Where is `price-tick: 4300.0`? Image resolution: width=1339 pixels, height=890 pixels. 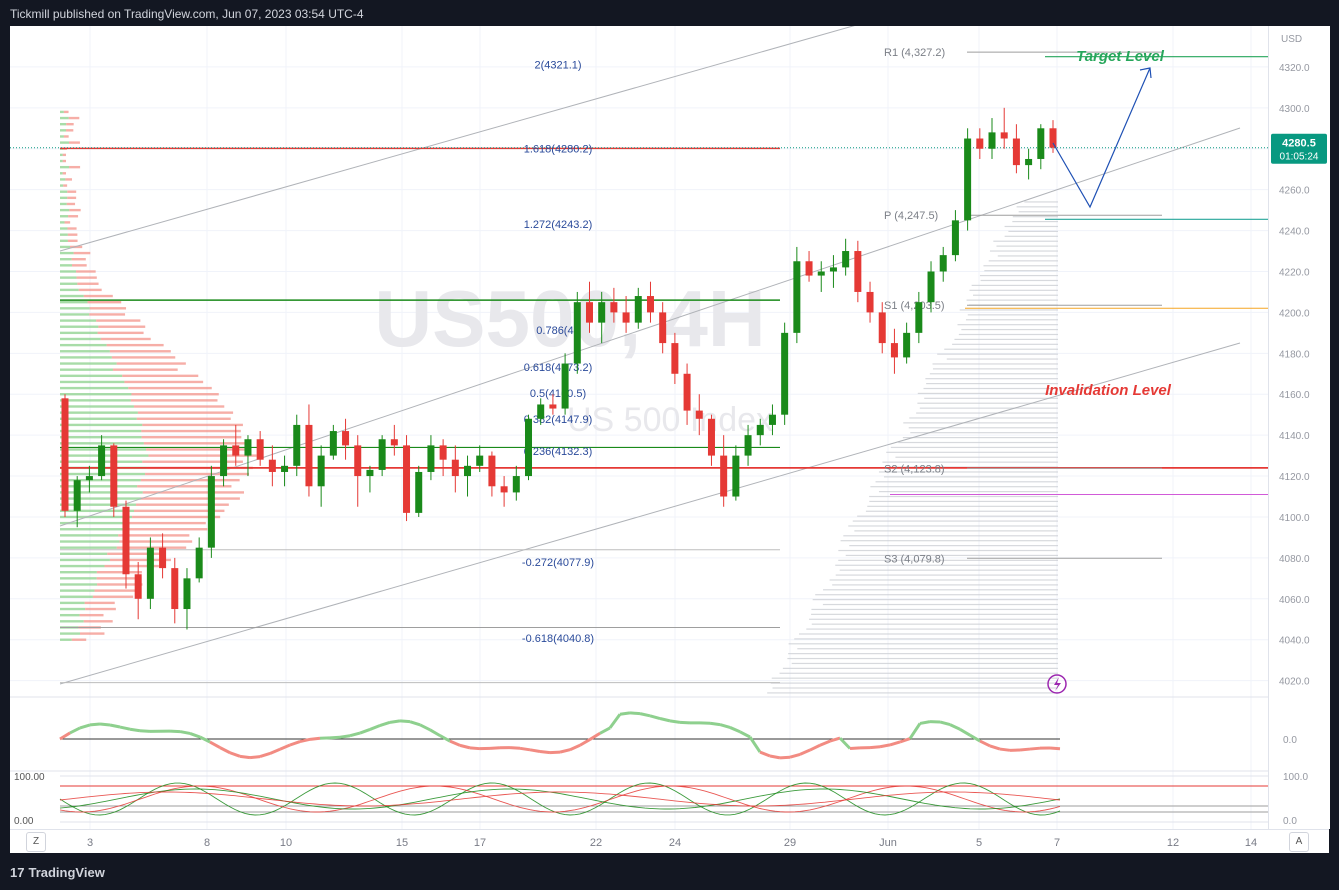
price-tick: 4300.0 is located at coordinates (1294, 109).